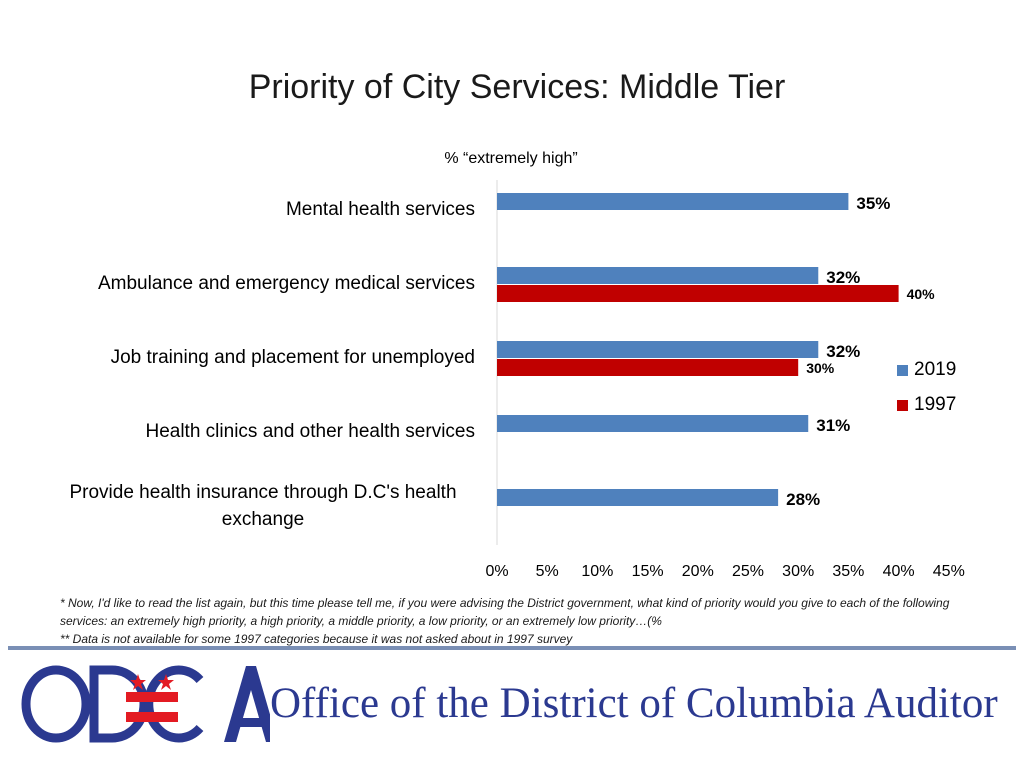 The width and height of the screenshot is (1024, 768). Describe the element at coordinates (286, 283) in the screenshot. I see `category-label-ambulance: Ambulance and emergency medical services` at that location.